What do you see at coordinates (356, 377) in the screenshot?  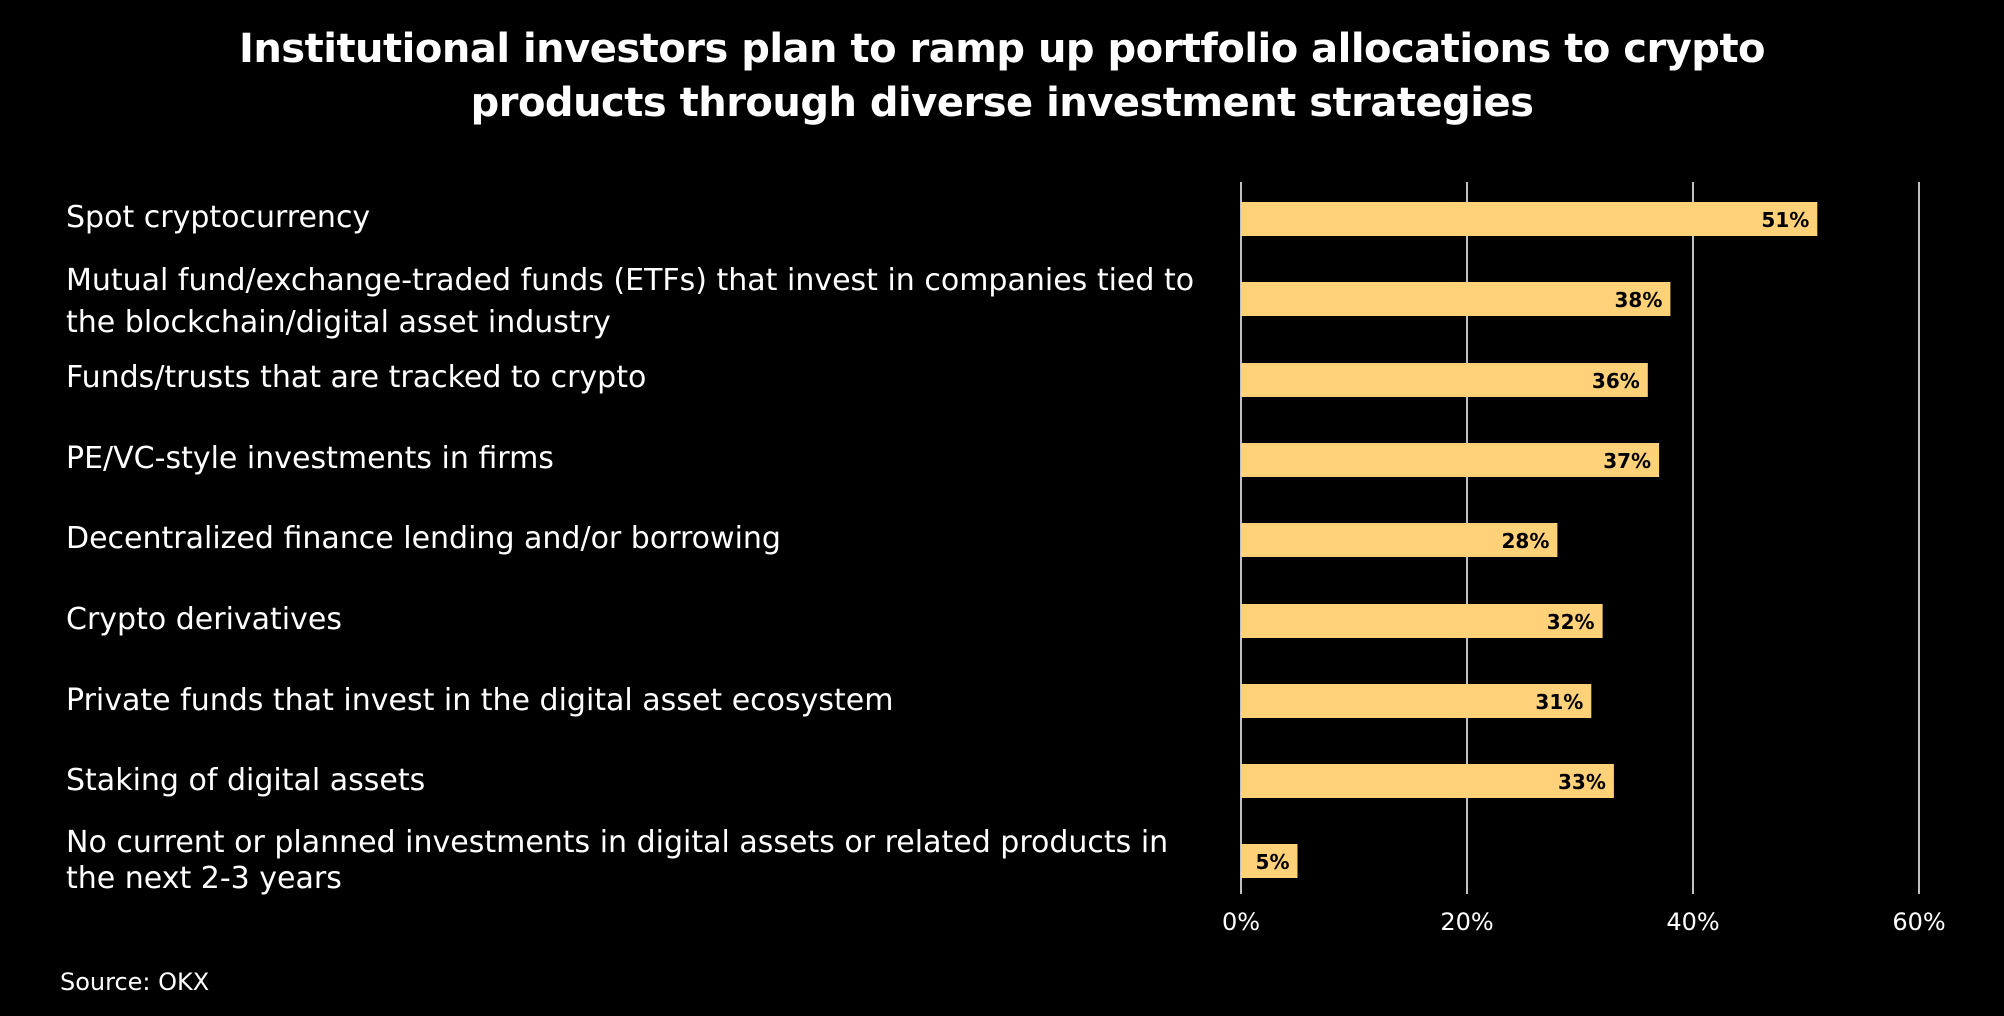 I see `category-label-funds-trusts: Funds/trusts that are tracked to crypto` at bounding box center [356, 377].